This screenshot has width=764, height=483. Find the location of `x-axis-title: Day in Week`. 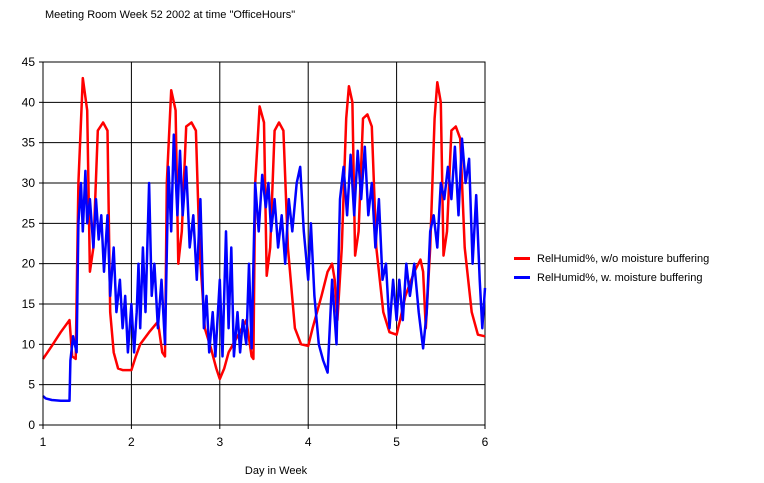

x-axis-title: Day in Week is located at coordinates (276, 471).